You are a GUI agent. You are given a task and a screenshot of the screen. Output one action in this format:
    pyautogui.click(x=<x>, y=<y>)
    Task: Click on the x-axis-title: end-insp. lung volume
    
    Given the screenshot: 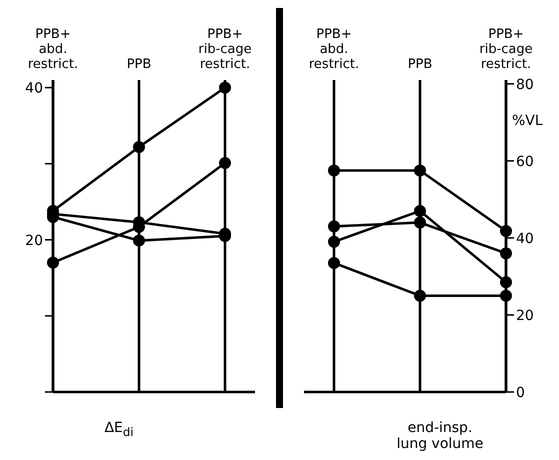 What is the action you would take?
    pyautogui.click(x=440, y=436)
    